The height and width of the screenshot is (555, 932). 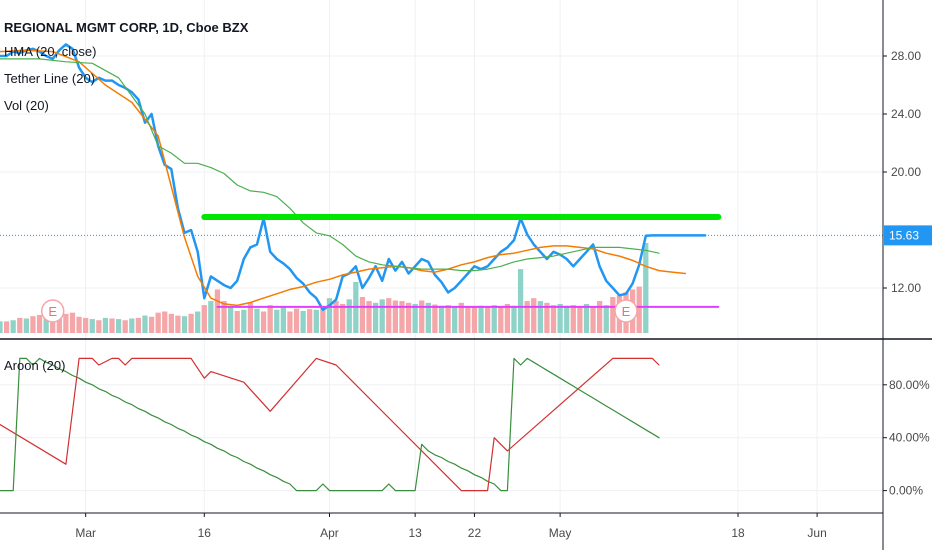 I want to click on y-tick-label: 40.00%, so click(x=909, y=438).